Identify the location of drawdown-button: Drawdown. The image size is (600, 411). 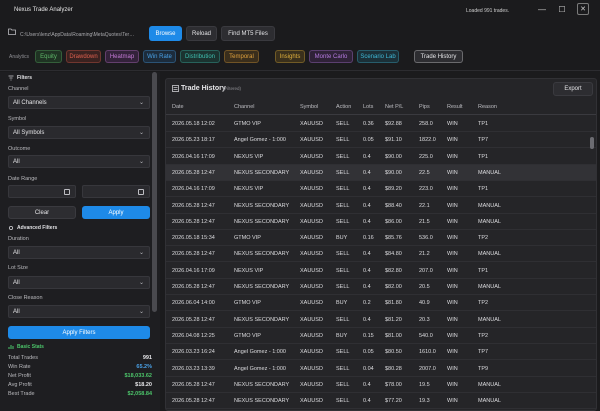
(83, 56).